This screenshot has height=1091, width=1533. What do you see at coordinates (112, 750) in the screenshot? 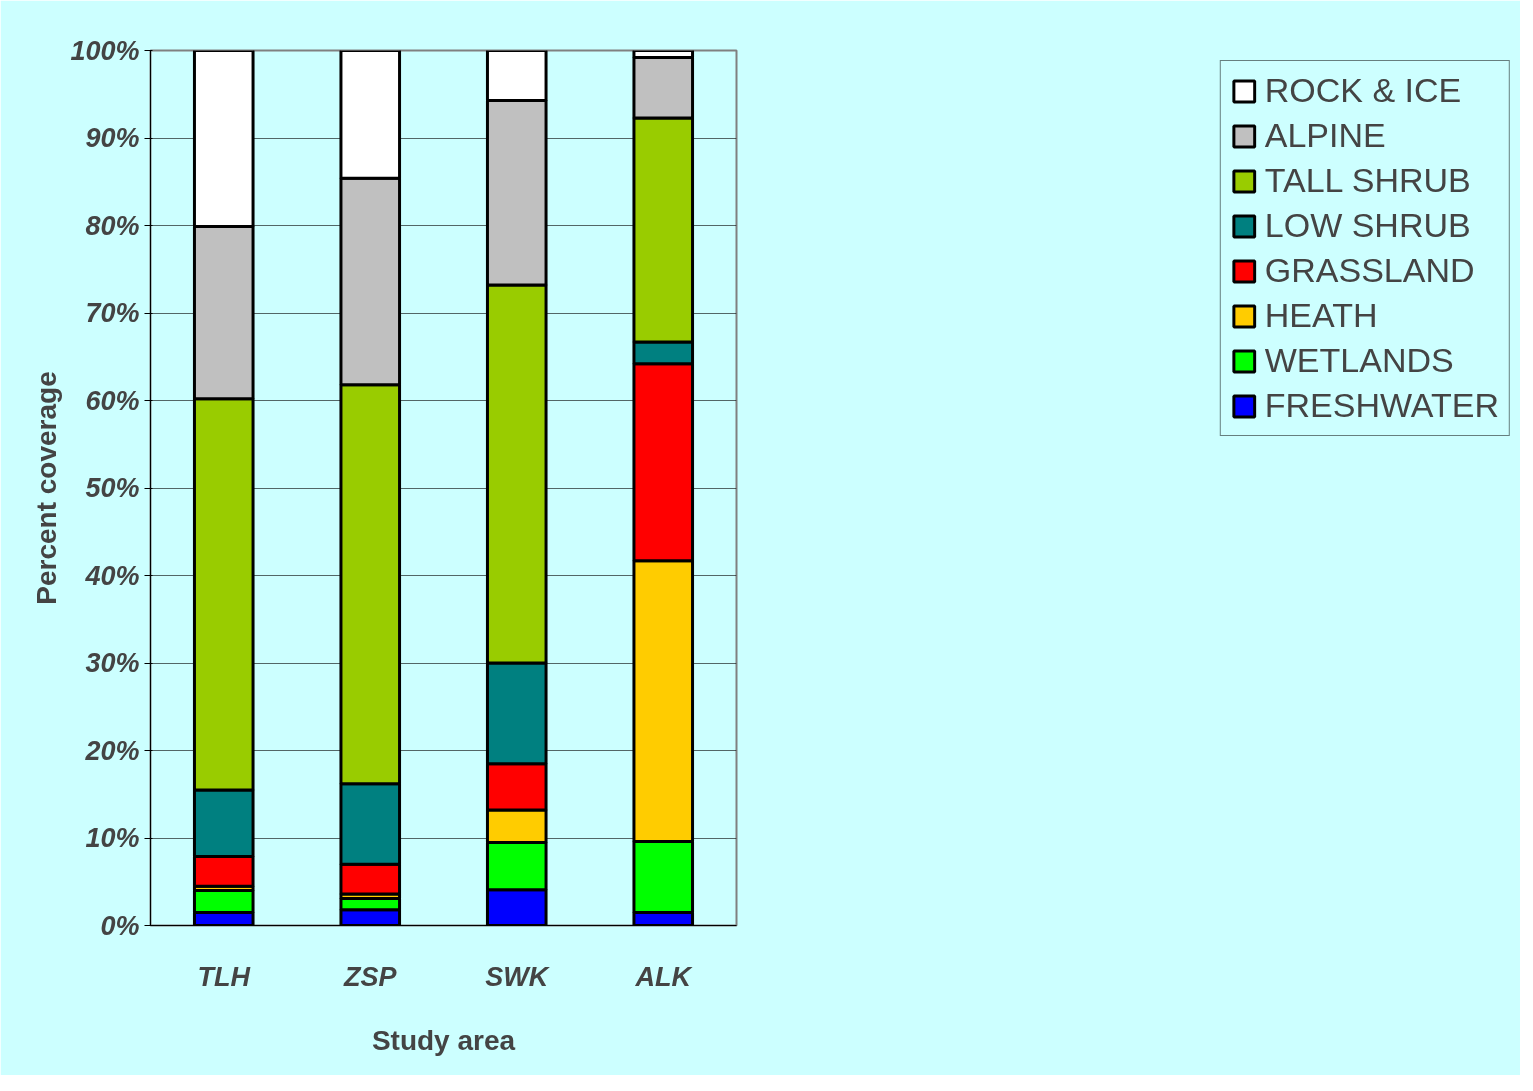
I see `y-tick-label: 20%` at bounding box center [112, 750].